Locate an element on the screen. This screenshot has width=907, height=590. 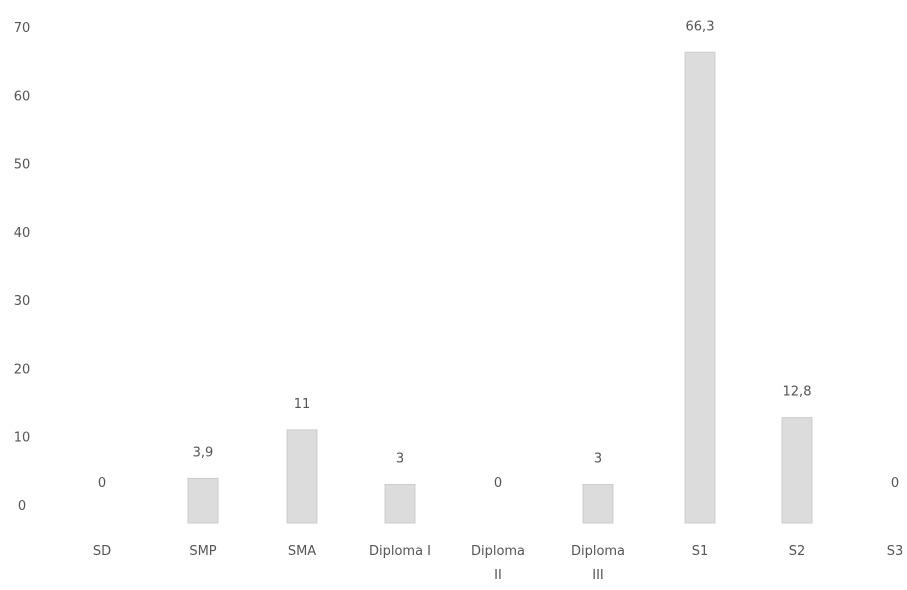
x-tick-label: SMP is located at coordinates (202, 551).